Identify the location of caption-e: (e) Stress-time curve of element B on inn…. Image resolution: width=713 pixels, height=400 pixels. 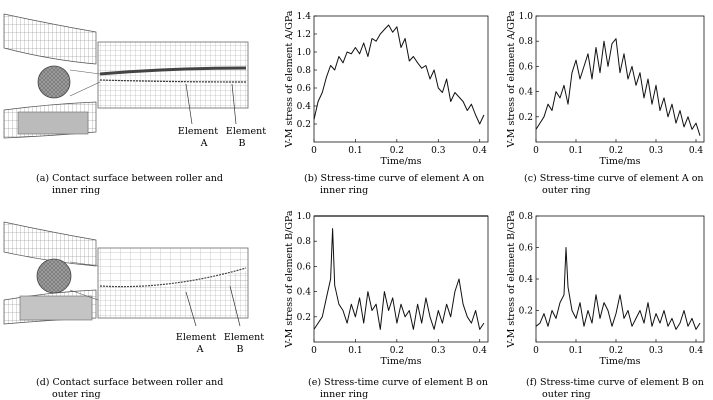
(398, 388).